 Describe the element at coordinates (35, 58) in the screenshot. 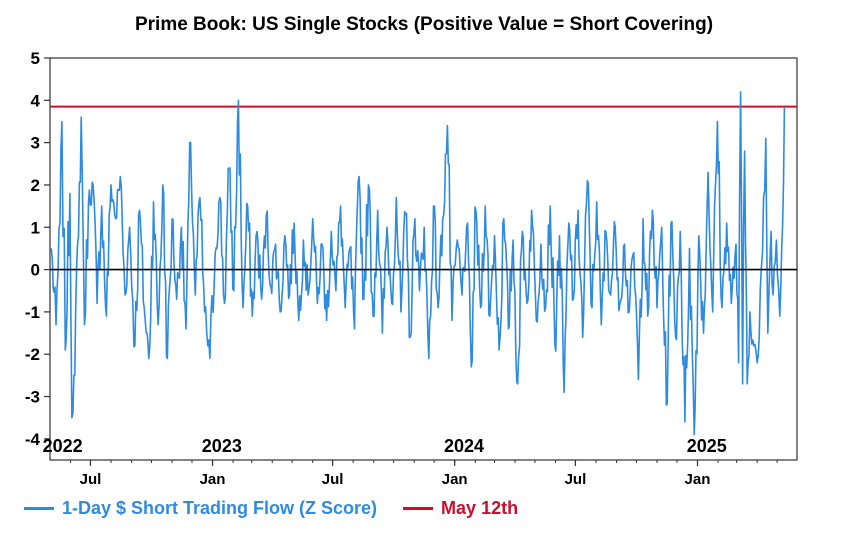

I see `y-tick-label: 5` at that location.